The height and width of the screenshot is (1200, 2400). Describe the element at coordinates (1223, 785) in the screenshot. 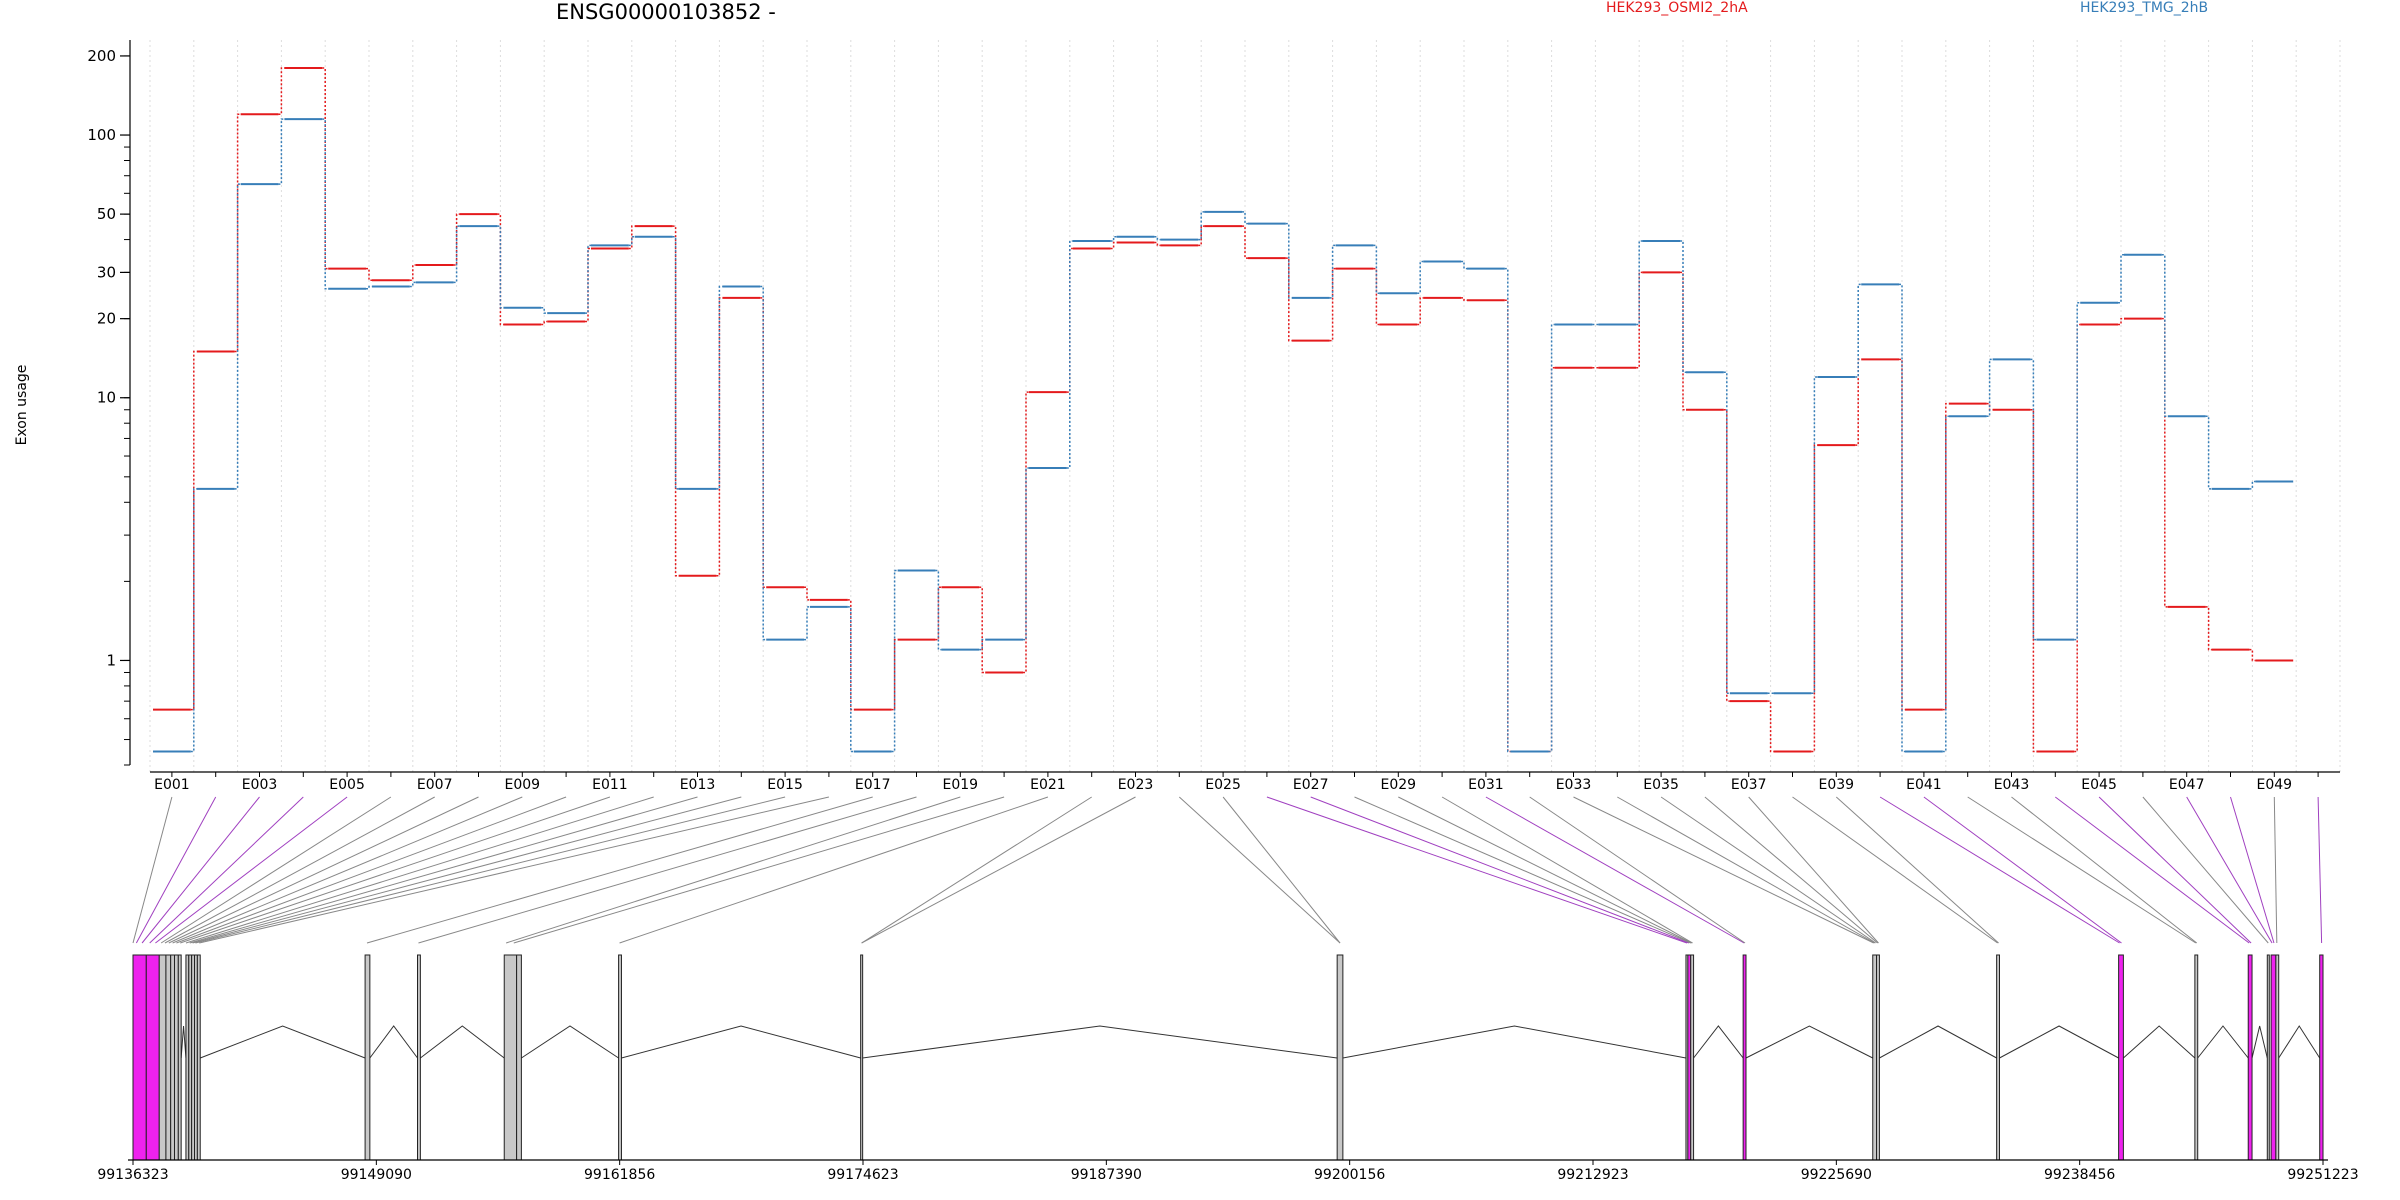

I see `x-tick-label: E025` at that location.